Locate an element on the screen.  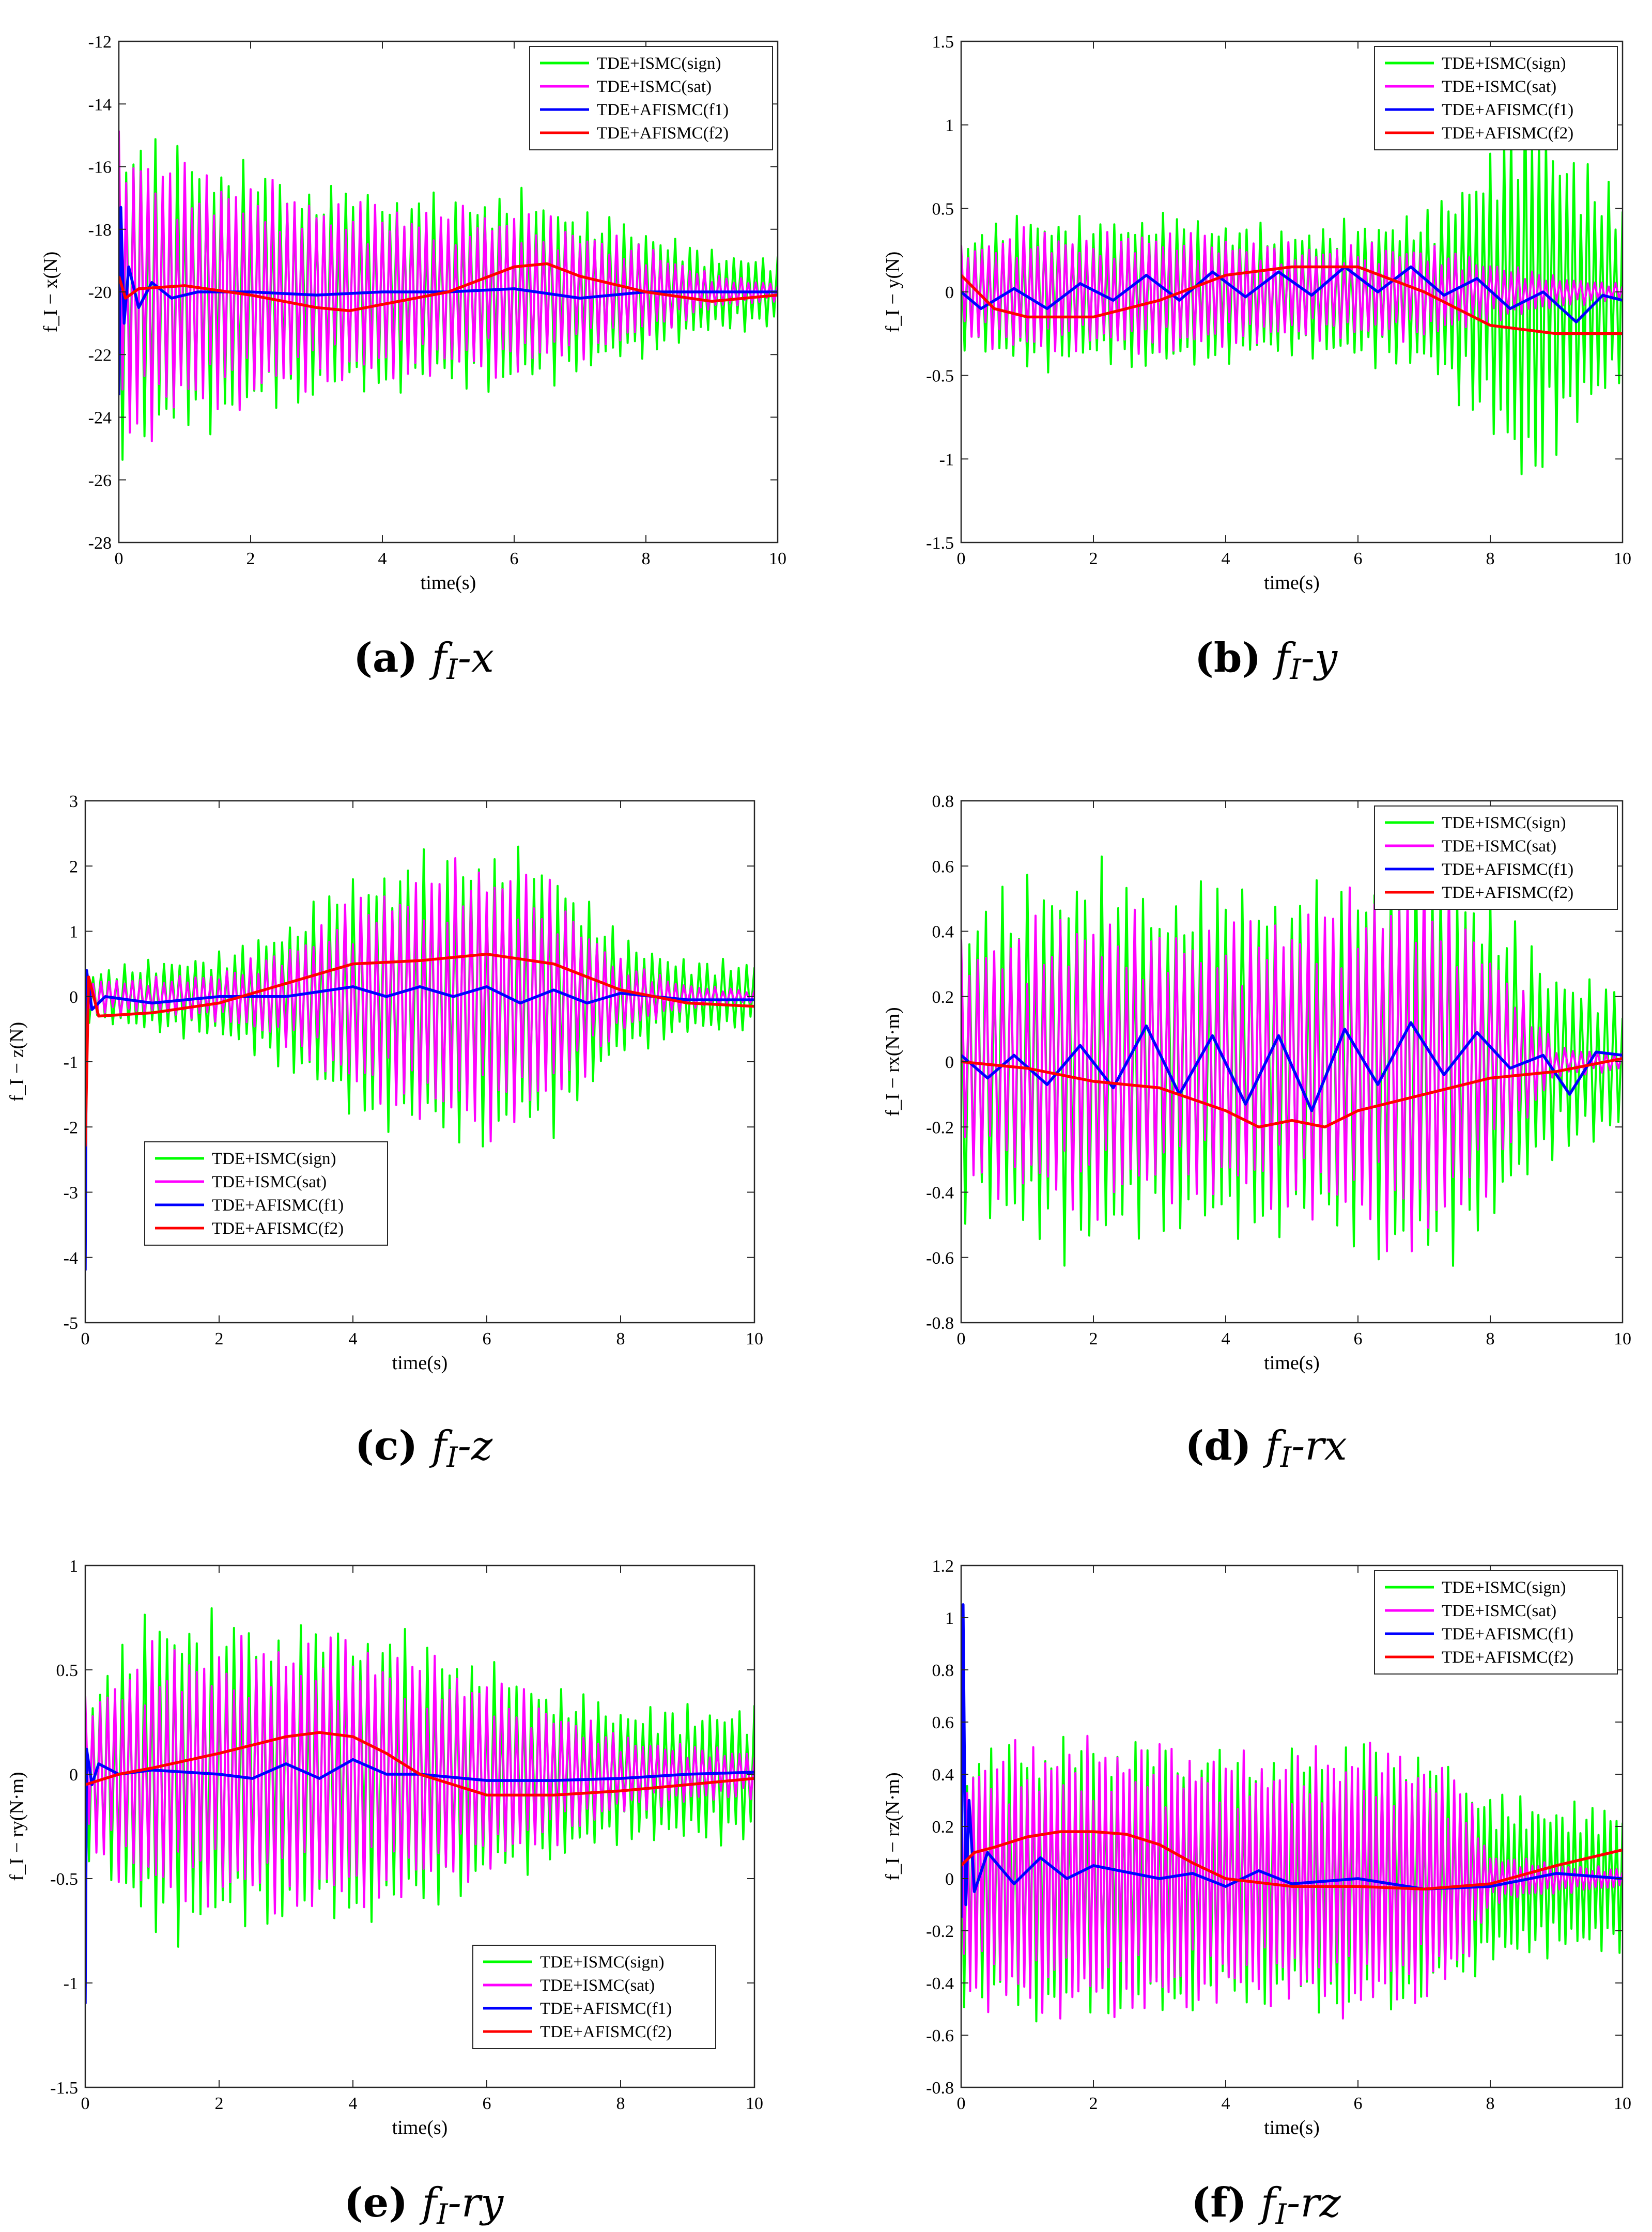
caption-suffix: -rz is located at coordinates (1314, 2203).